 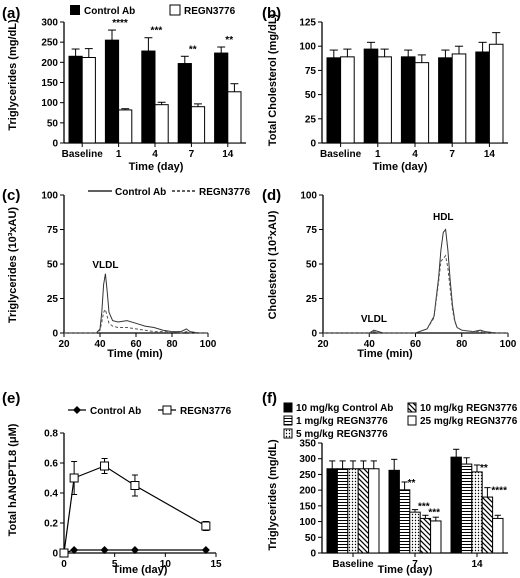 What do you see at coordinates (370, 344) in the screenshot?
I see `x-tick-label-d: 40` at bounding box center [370, 344].